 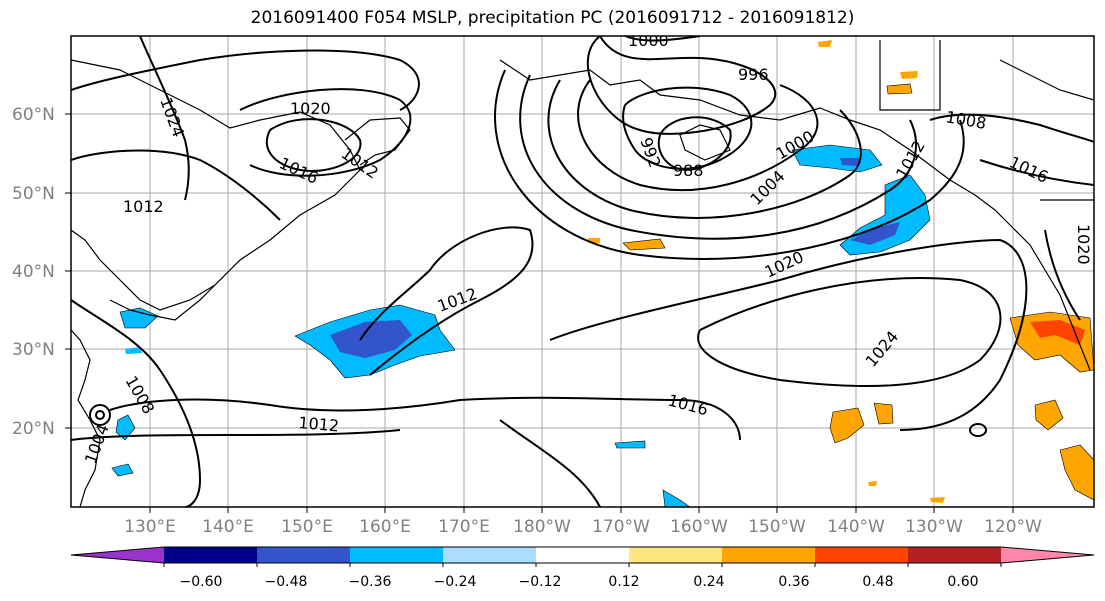 What do you see at coordinates (877, 582) in the screenshot?
I see `colorbar-tick-label: 0.48` at bounding box center [877, 582].